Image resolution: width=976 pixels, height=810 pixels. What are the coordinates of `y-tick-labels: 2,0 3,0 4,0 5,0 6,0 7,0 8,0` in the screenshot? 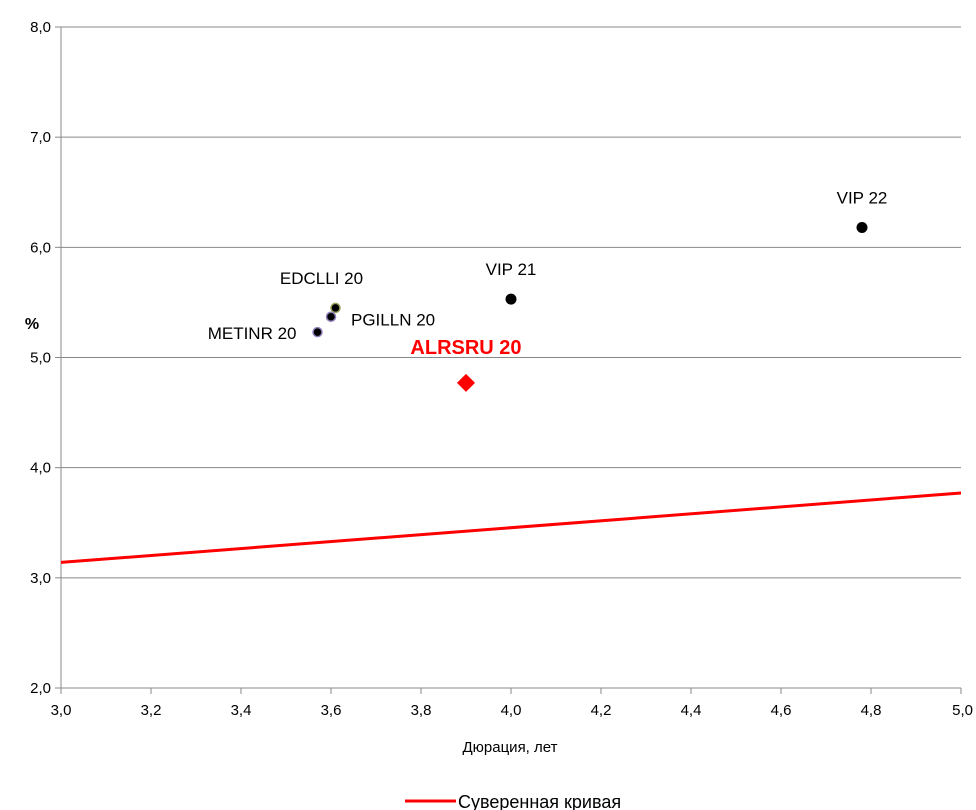 It's located at (40, 358).